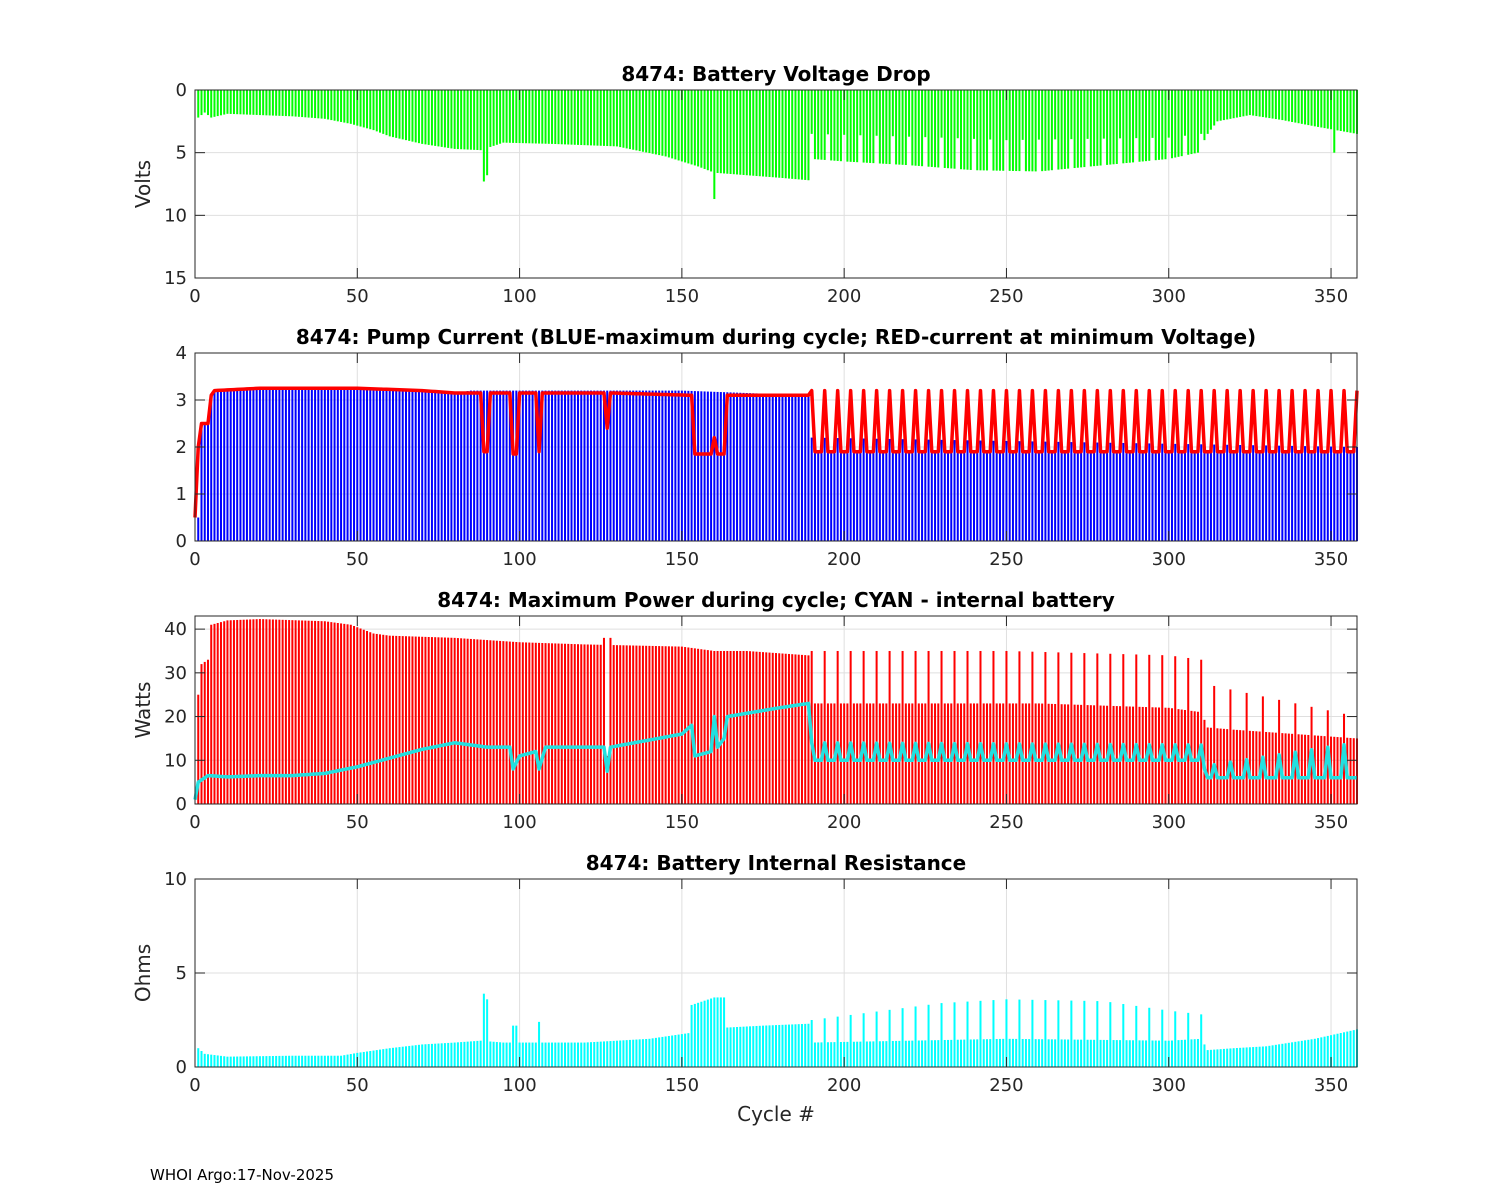 Image resolution: width=1500 pixels, height=1200 pixels. I want to click on x-tick-label: 150, so click(682, 822).